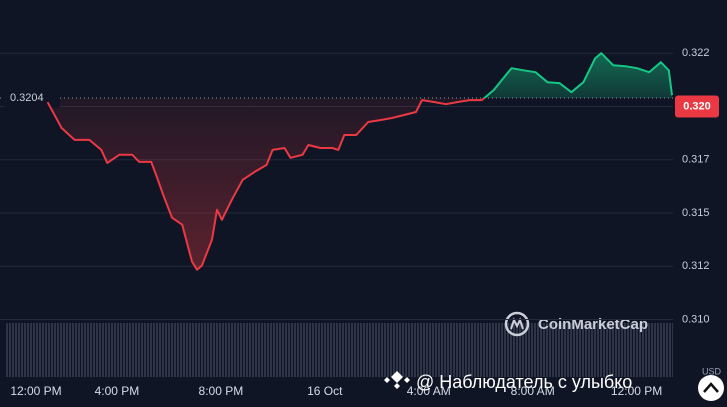  Describe the element at coordinates (696, 266) in the screenshot. I see `y-tick-label: 0.312` at that location.